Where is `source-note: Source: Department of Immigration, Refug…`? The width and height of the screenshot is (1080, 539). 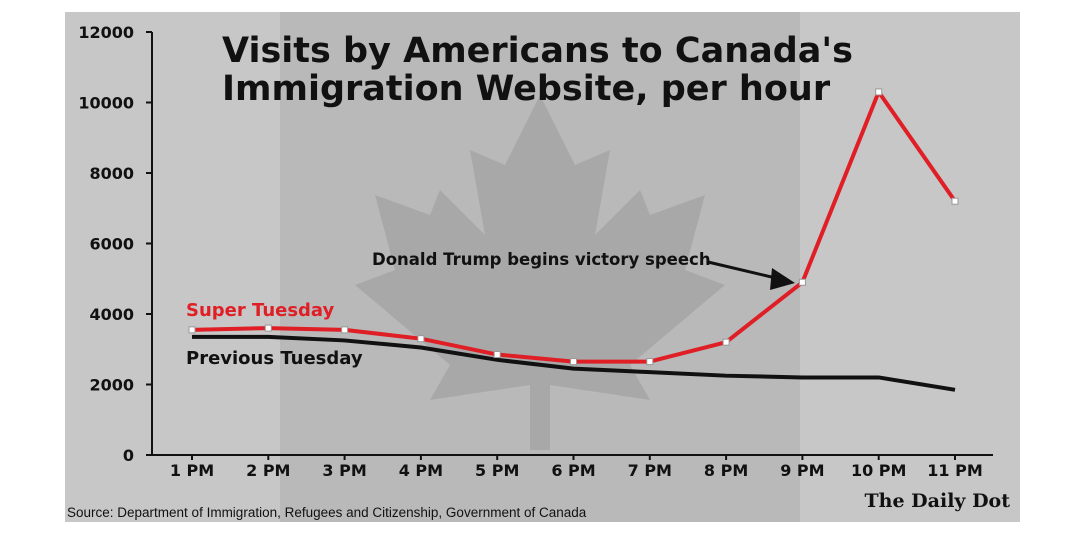 source-note: Source: Department of Immigration, Refug… is located at coordinates (327, 512).